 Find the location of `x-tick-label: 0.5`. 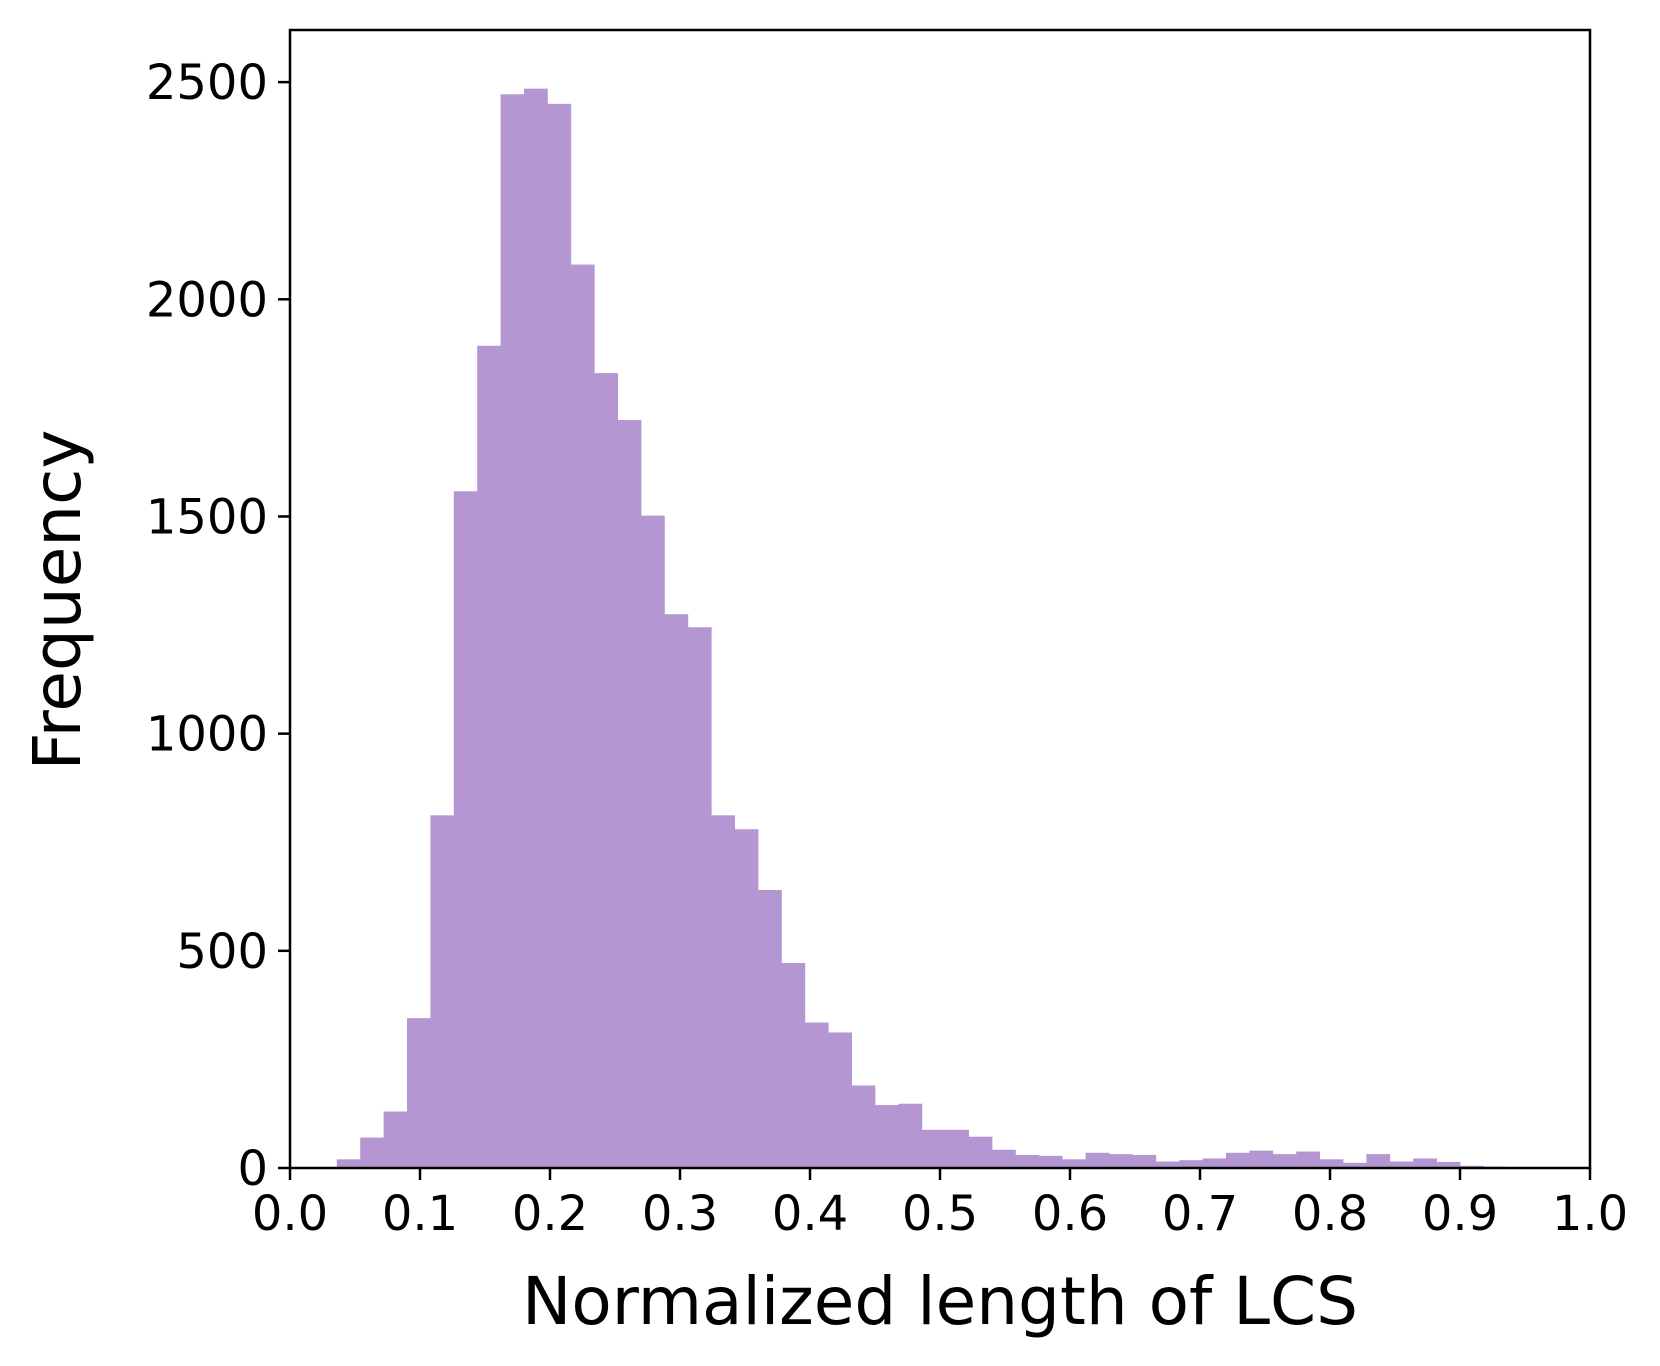

x-tick-label: 0.5 is located at coordinates (940, 1214).